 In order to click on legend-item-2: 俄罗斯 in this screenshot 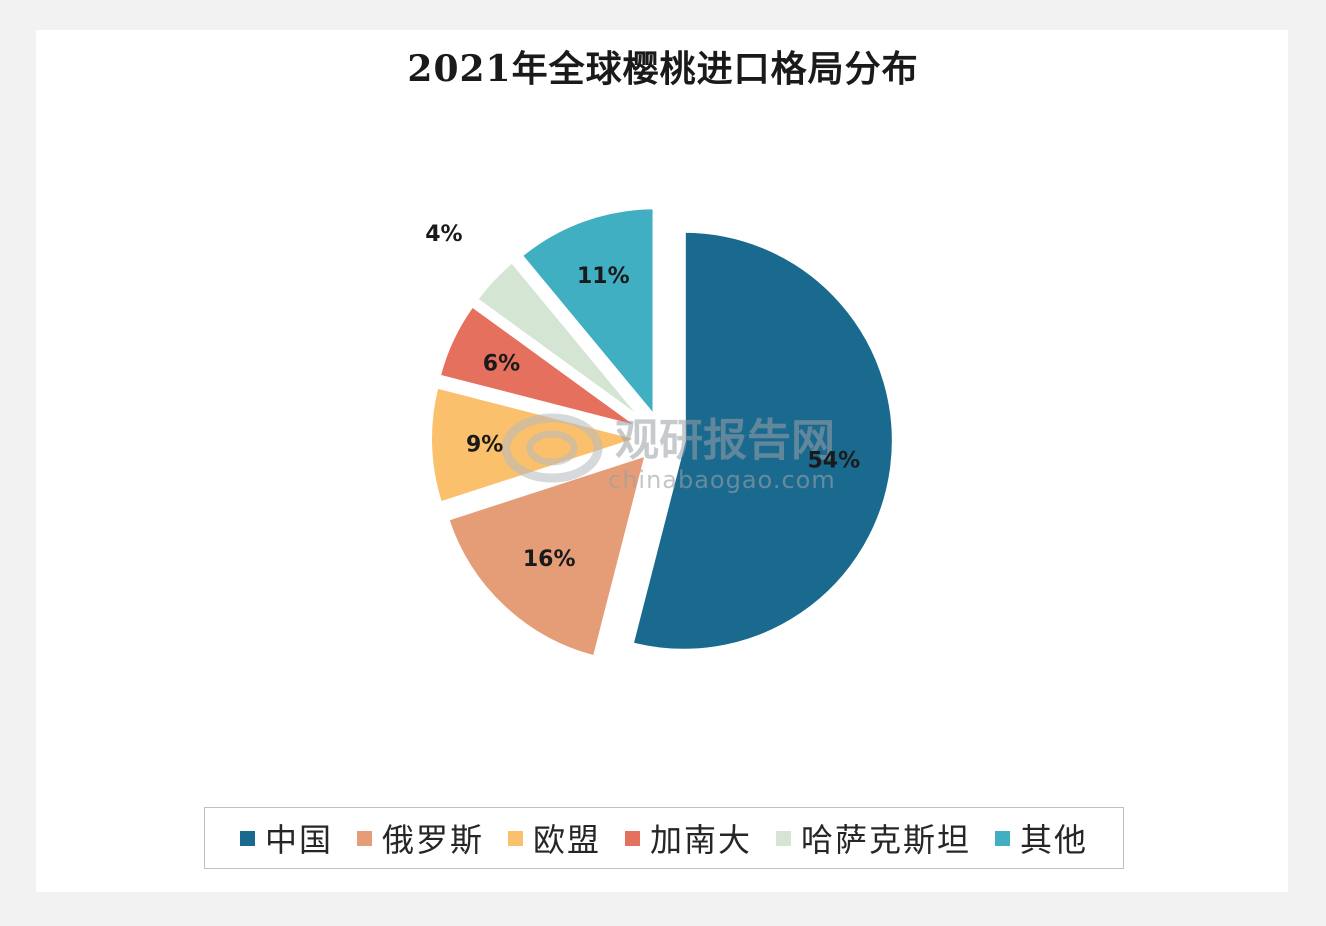, I will do `click(420, 838)`.